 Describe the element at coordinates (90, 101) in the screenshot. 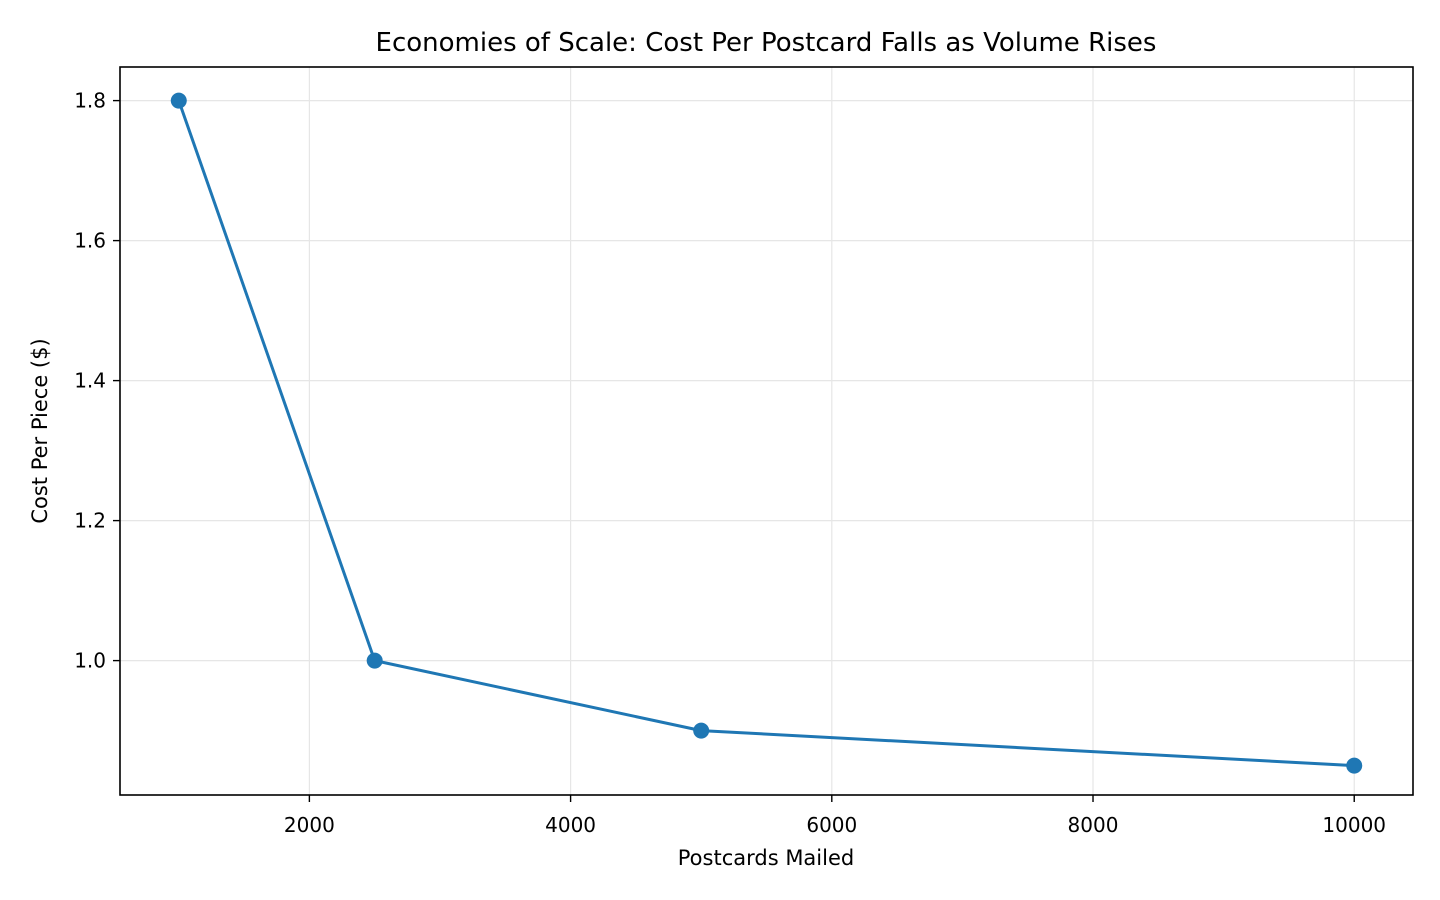

I see `y-tick-label: 1.8` at that location.